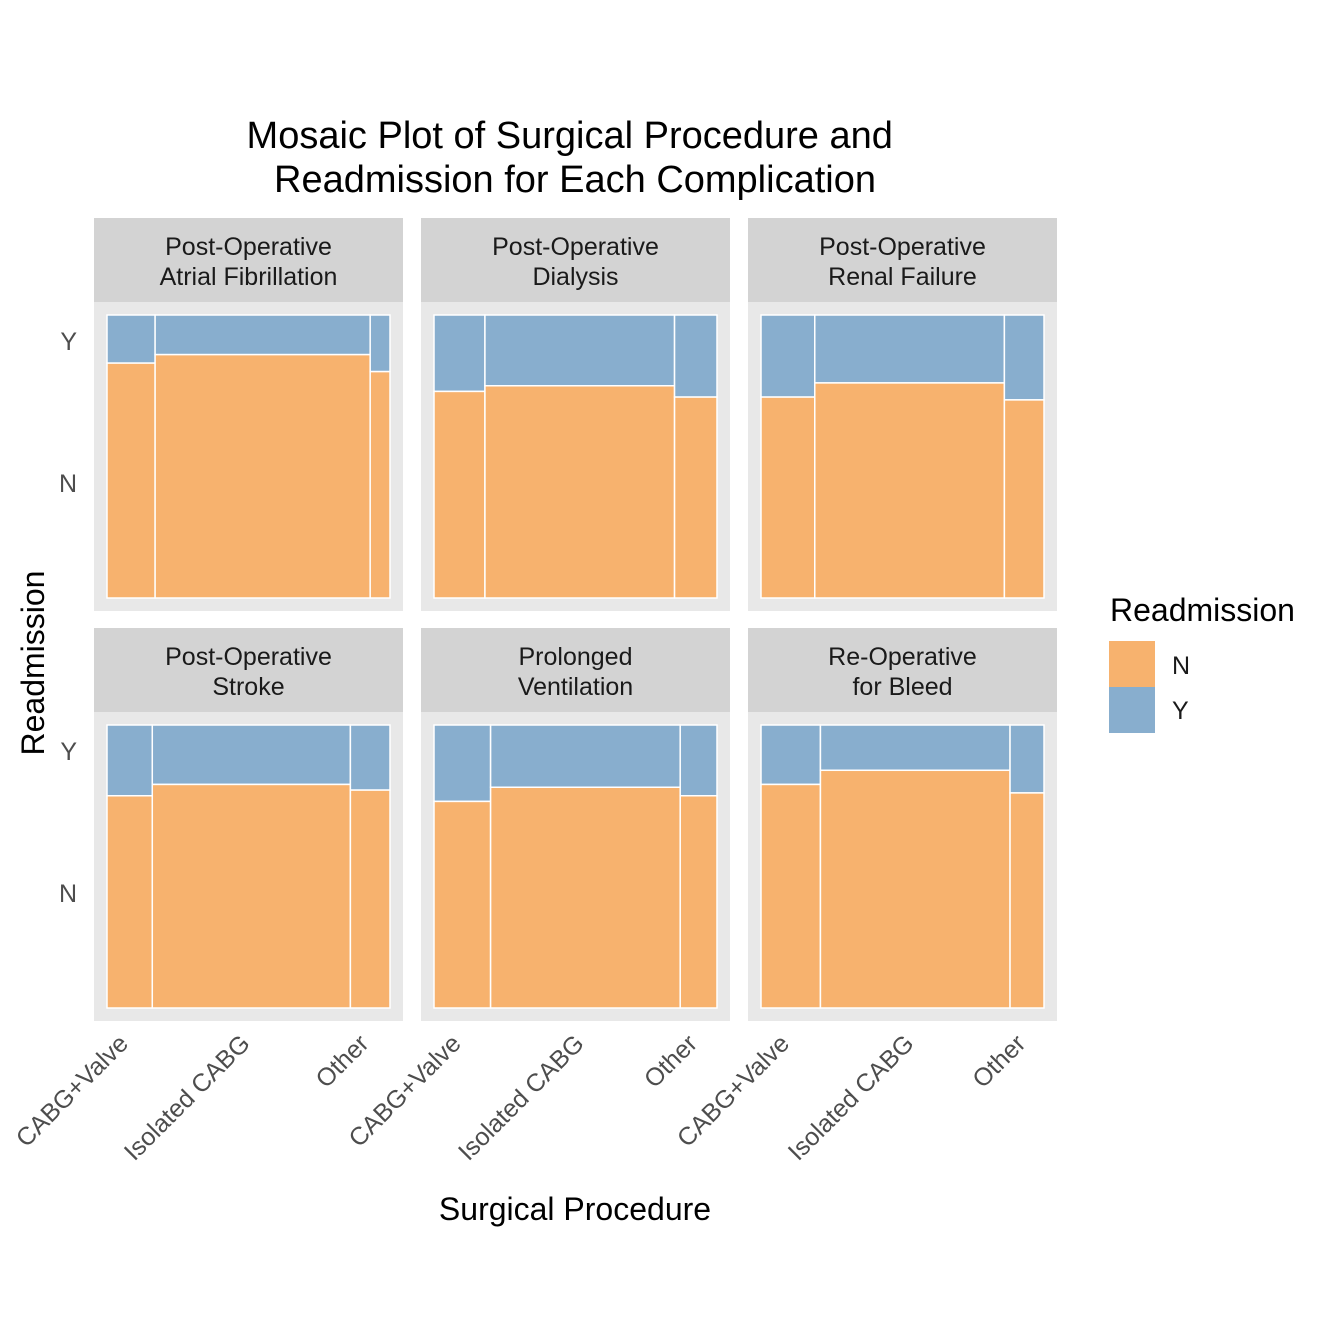 This screenshot has height=1344, width=1344. Describe the element at coordinates (902, 277) in the screenshot. I see `facet-strip-label-line: Renal Failure` at that location.